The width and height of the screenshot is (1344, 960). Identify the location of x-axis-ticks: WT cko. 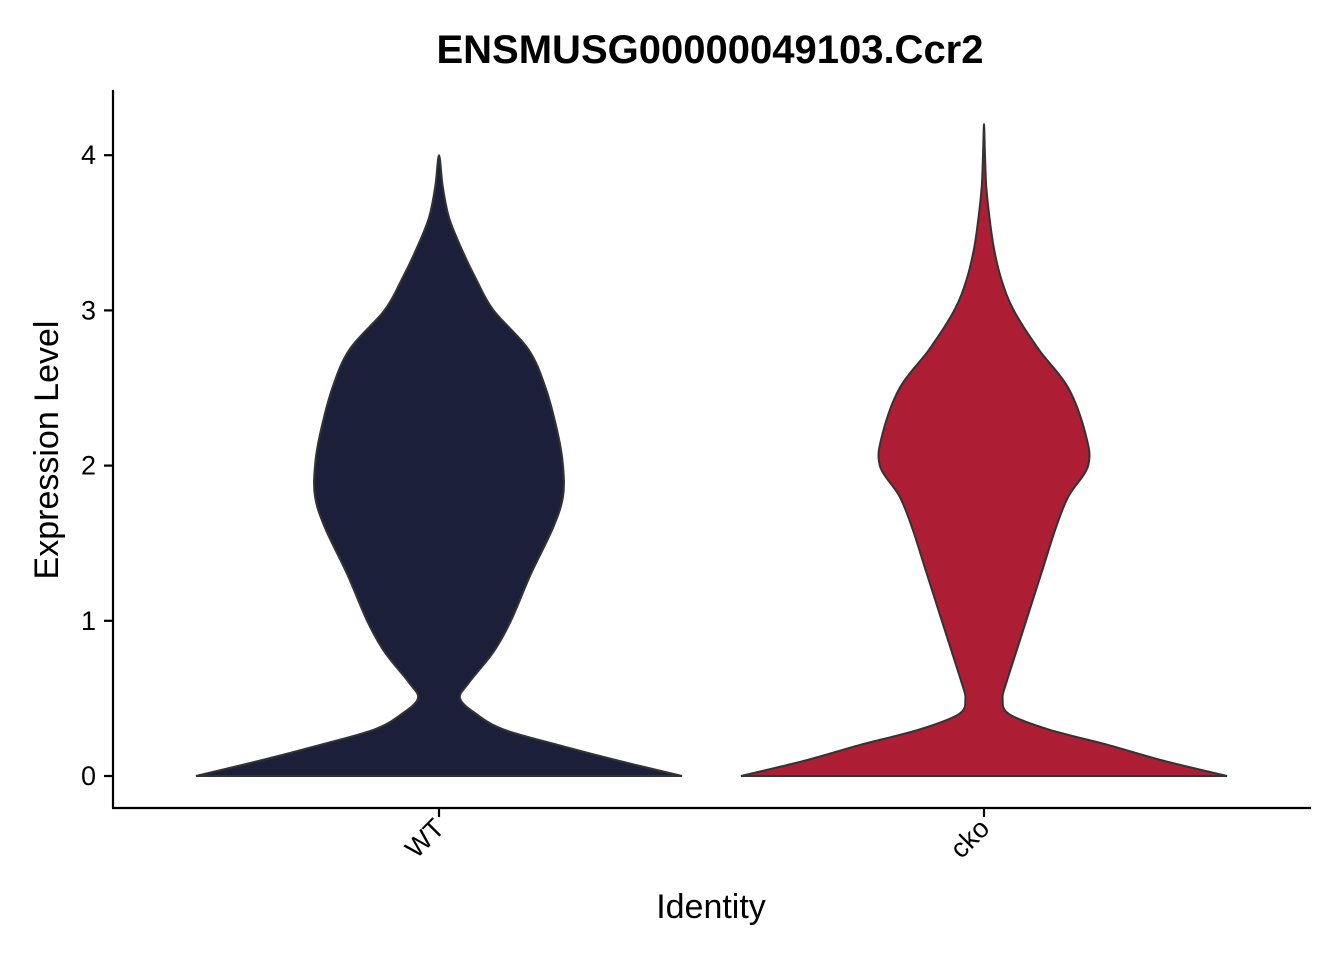
(697, 836).